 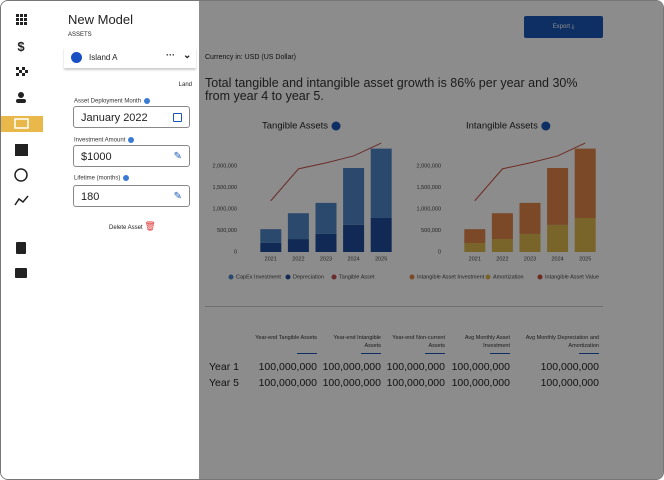 I want to click on book-icon, so click(x=21, y=248).